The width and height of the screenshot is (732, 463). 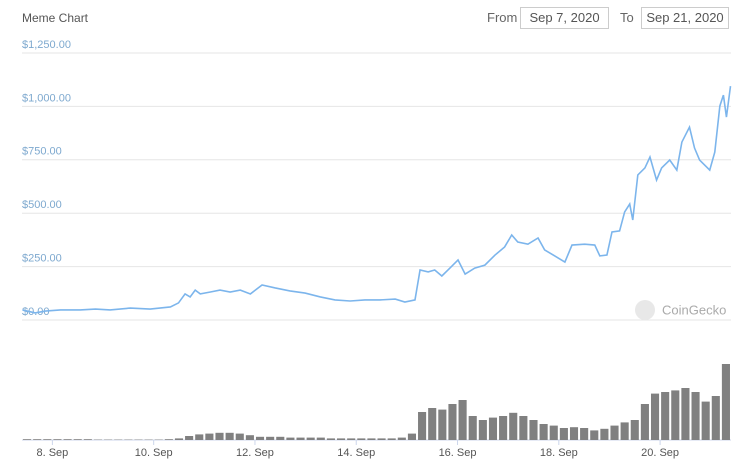 I want to click on x-tick-label: 14. Sep, so click(x=356, y=453).